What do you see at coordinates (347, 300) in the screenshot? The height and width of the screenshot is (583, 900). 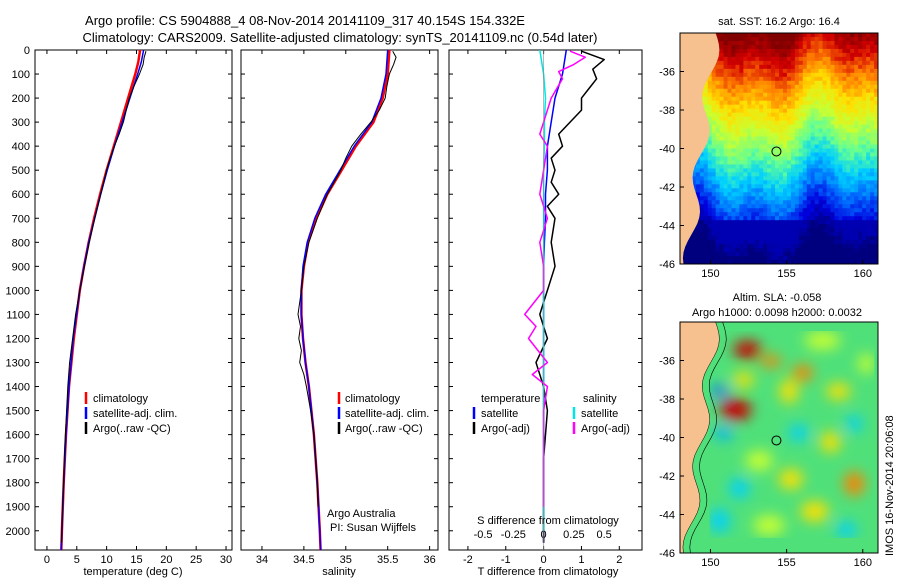 I see `salinity-lines` at bounding box center [347, 300].